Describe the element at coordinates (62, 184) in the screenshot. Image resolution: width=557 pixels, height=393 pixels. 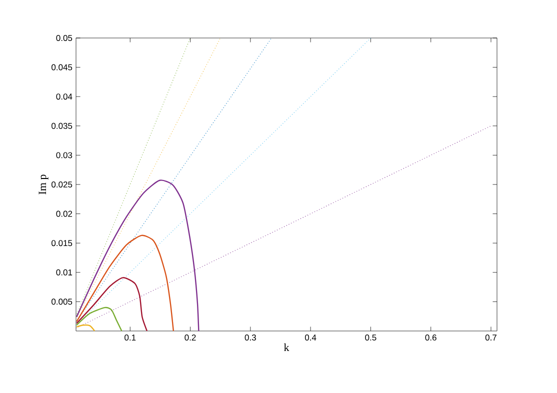
I see `y-tick-label: 0.025` at that location.